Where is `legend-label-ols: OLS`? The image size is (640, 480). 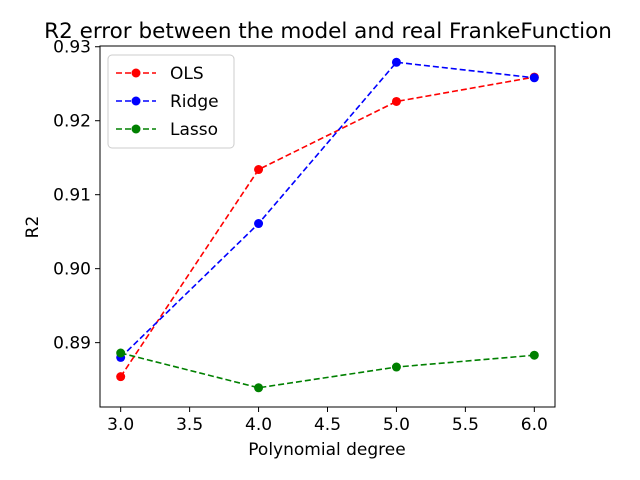
legend-label-ols: OLS is located at coordinates (187, 74).